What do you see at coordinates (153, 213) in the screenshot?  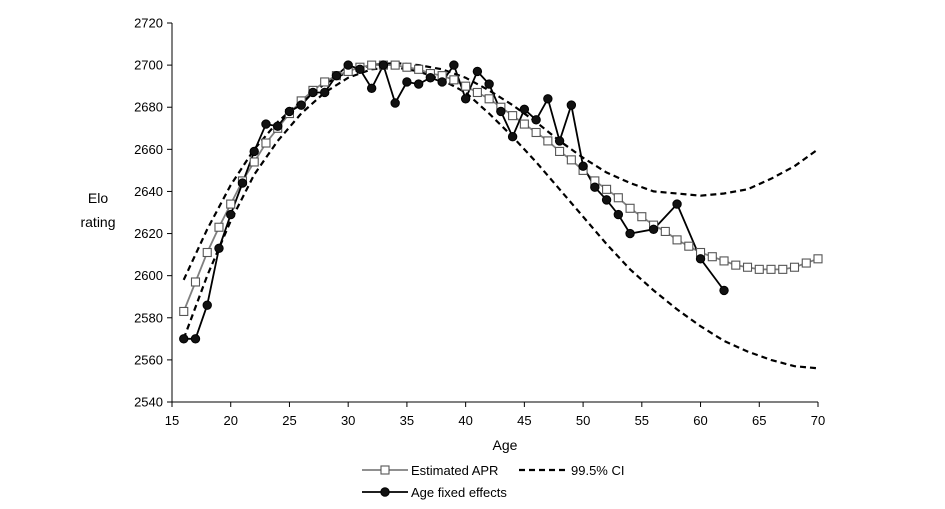 I see `y-axis-ticks: 2540 2560 2580 2600 2620 2640 2660 2680 2700 2720` at bounding box center [153, 213].